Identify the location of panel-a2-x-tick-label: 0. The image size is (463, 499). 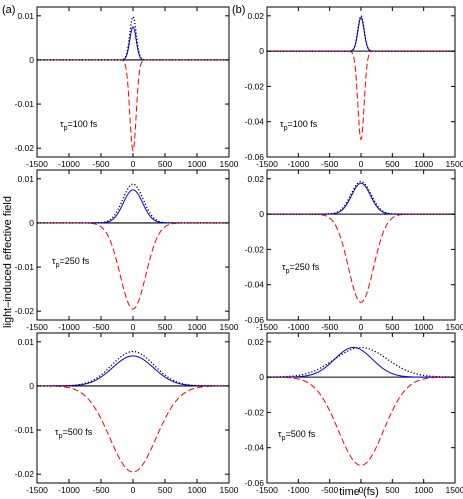
(133, 327).